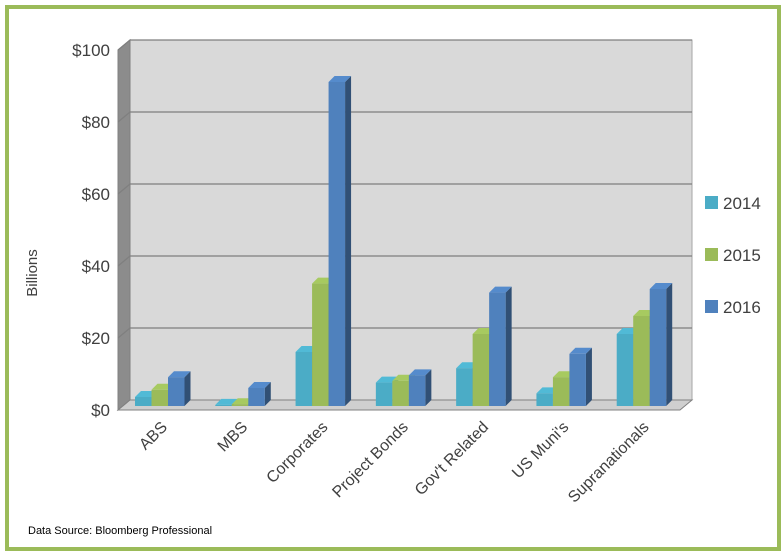 This screenshot has height=552, width=782. I want to click on x-category-label: Gov't Related, so click(452, 459).